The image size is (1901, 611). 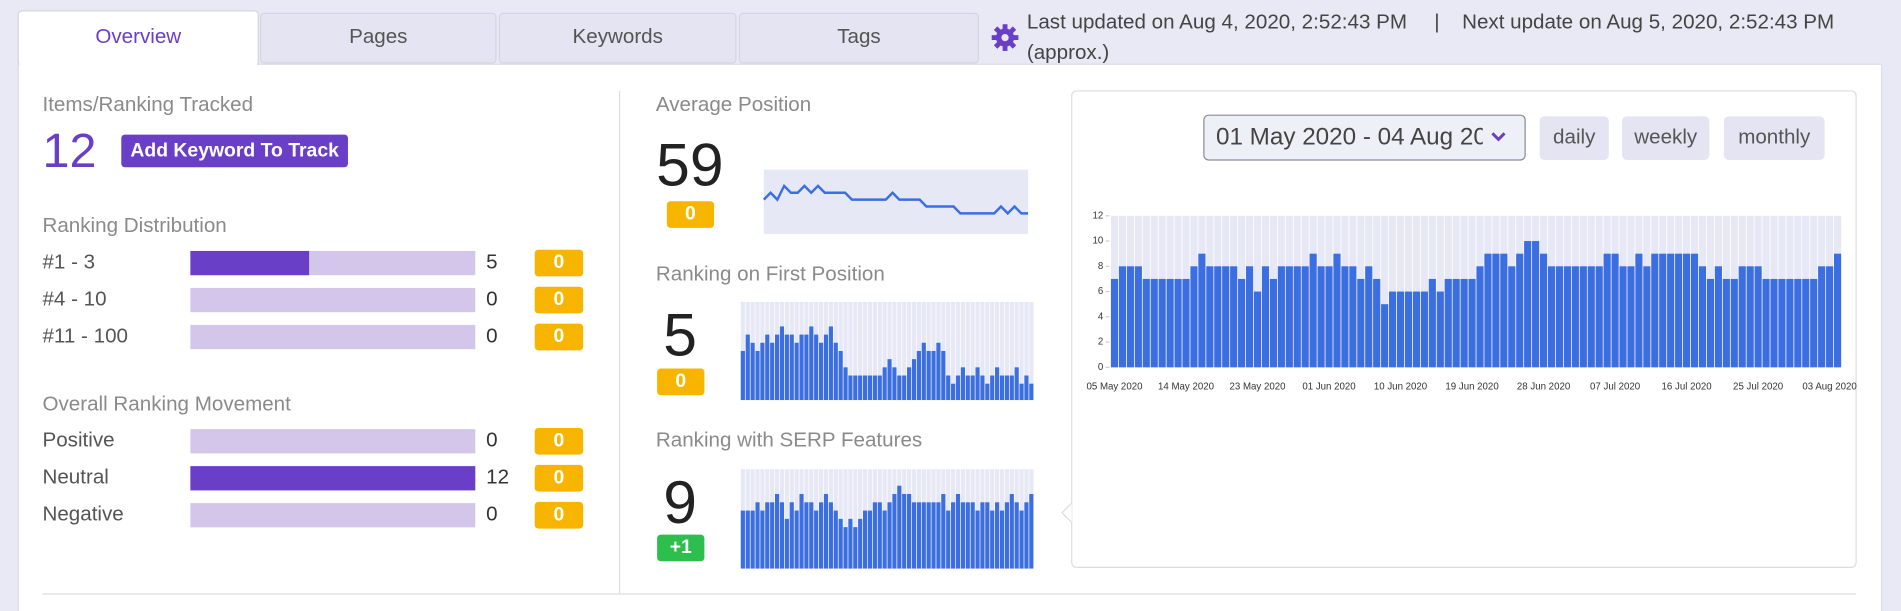 I want to click on section-title: Ranking Distribution, so click(x=134, y=225).